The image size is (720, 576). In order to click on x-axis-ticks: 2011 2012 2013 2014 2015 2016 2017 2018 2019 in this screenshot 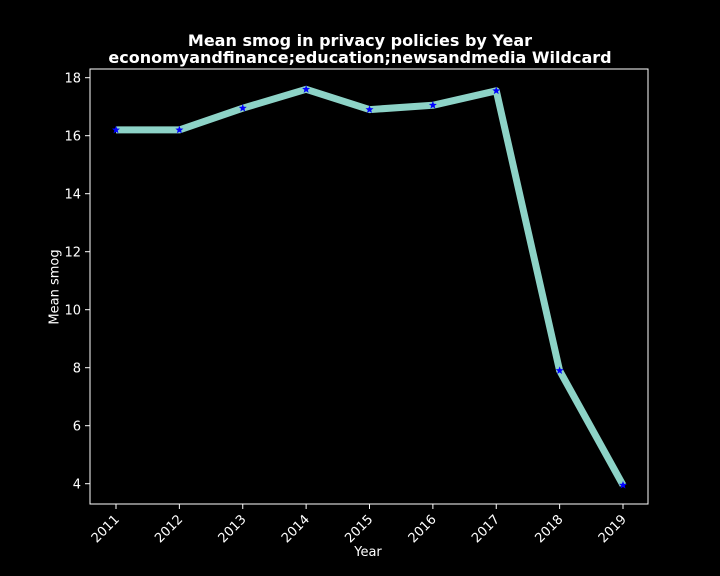, I will do `click(359, 525)`.